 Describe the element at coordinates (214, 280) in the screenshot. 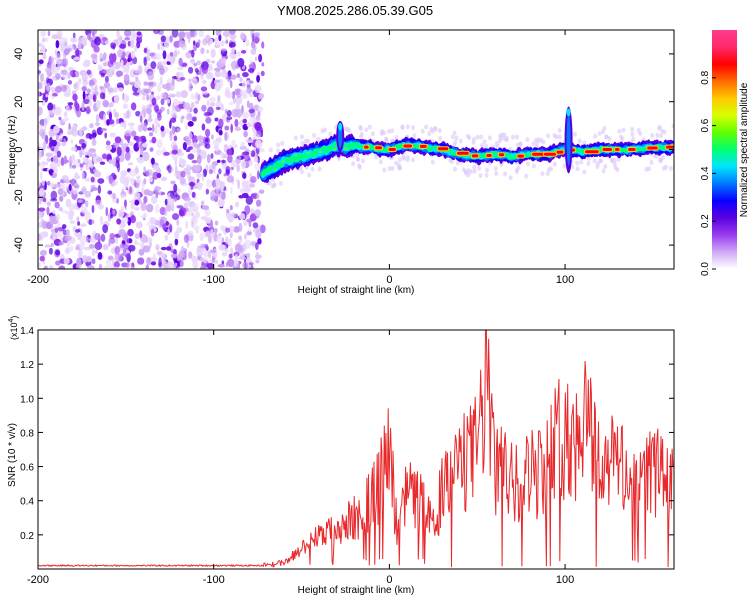

I see `x-tick-label: -100` at that location.